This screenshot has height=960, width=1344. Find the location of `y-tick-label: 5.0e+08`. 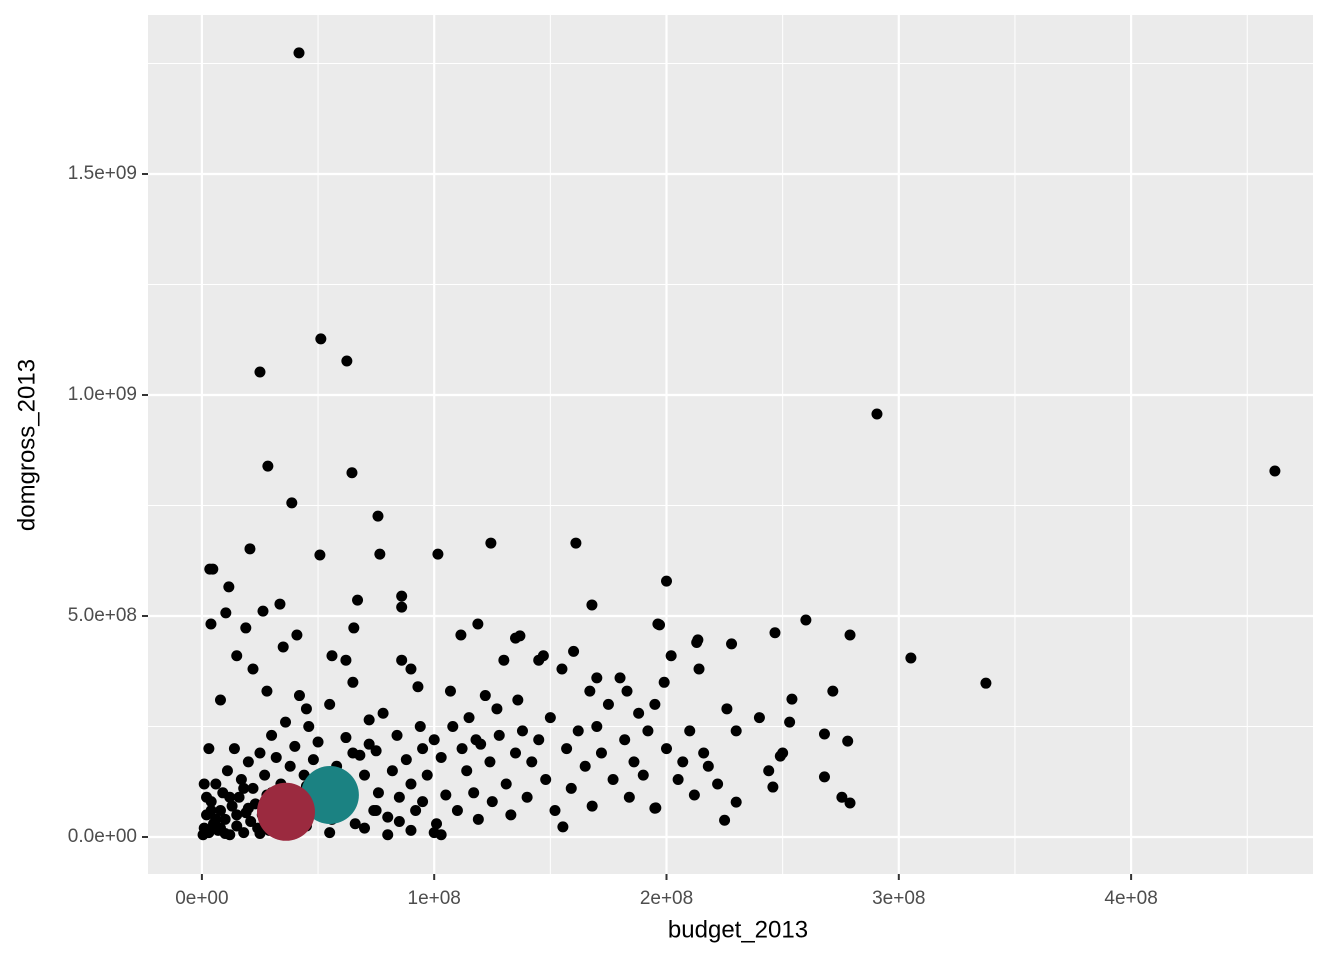

y-tick-label: 5.0e+08 is located at coordinates (102, 615).